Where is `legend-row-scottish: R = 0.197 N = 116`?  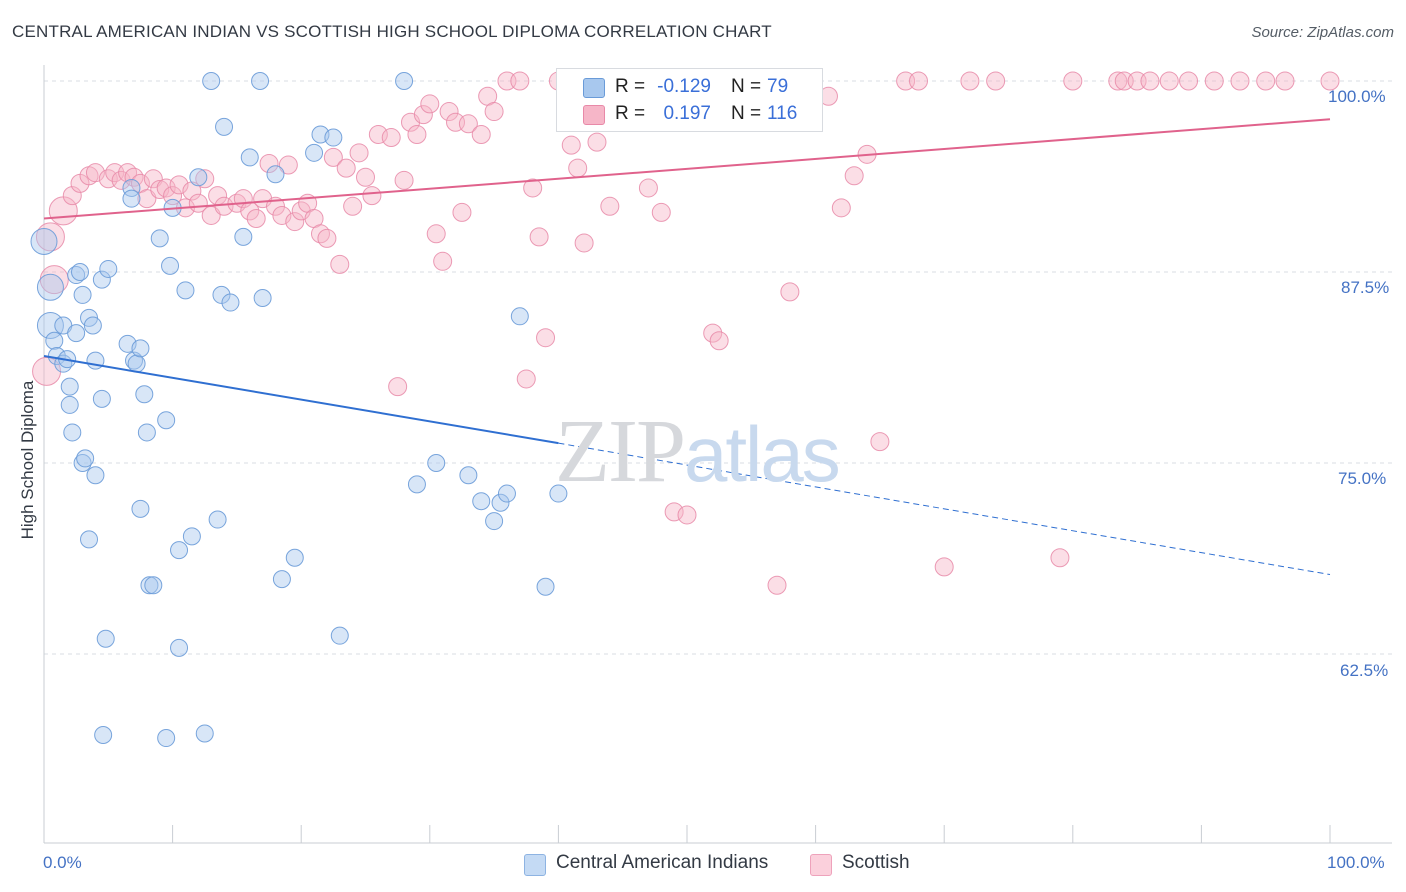
legend-row-scottish: R = 0.197 N = 116 is located at coordinates (689, 114).